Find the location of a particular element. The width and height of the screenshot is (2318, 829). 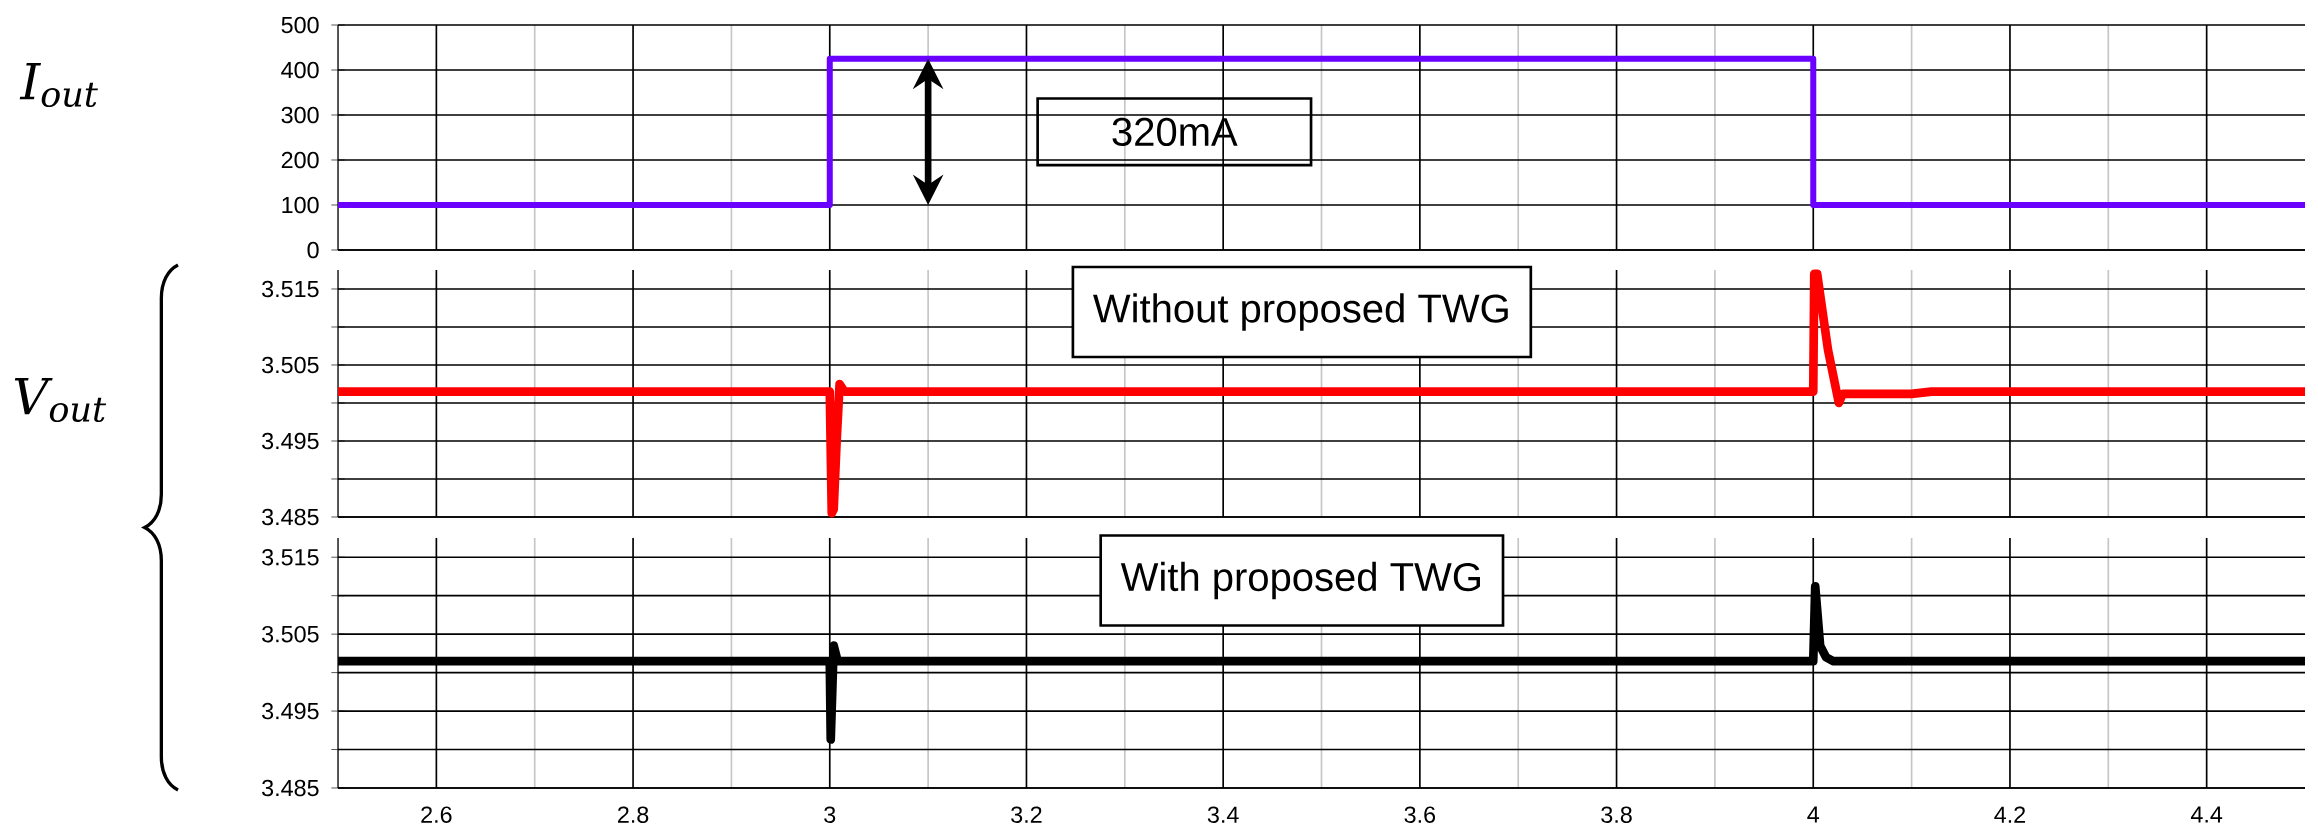

y-axis-title: V$_{out}$ is located at coordinates (60, 400).